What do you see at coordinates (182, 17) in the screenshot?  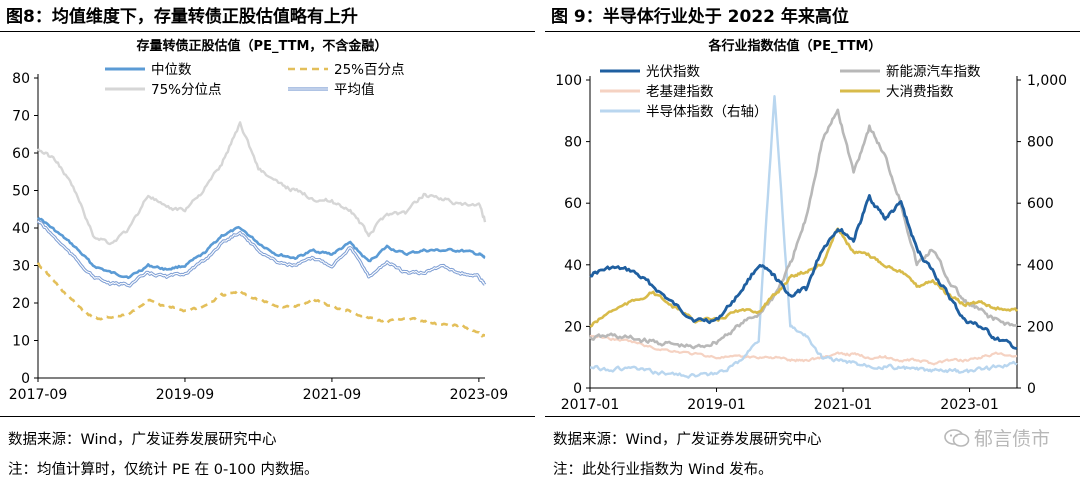 I see `figure-title-left: 图8：均值维度下，存量转债正股估值略有上升` at bounding box center [182, 17].